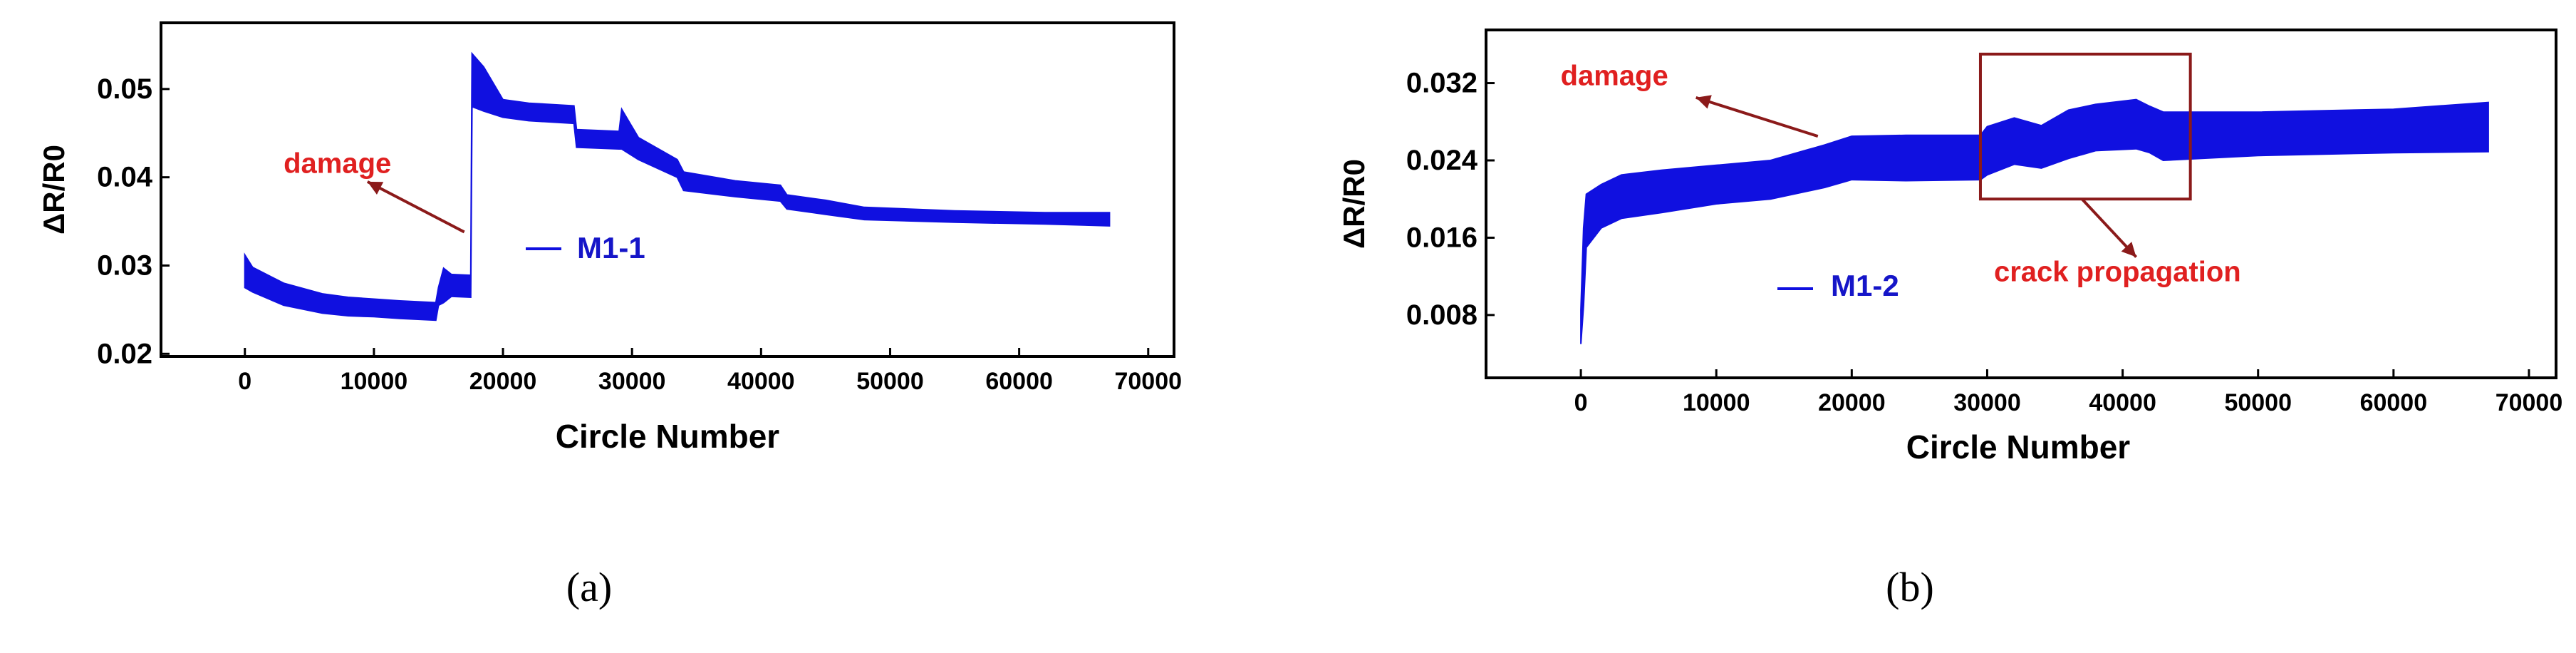 The width and height of the screenshot is (2576, 653). I want to click on y-axis-label-a: ΔR/R0, so click(54, 190).